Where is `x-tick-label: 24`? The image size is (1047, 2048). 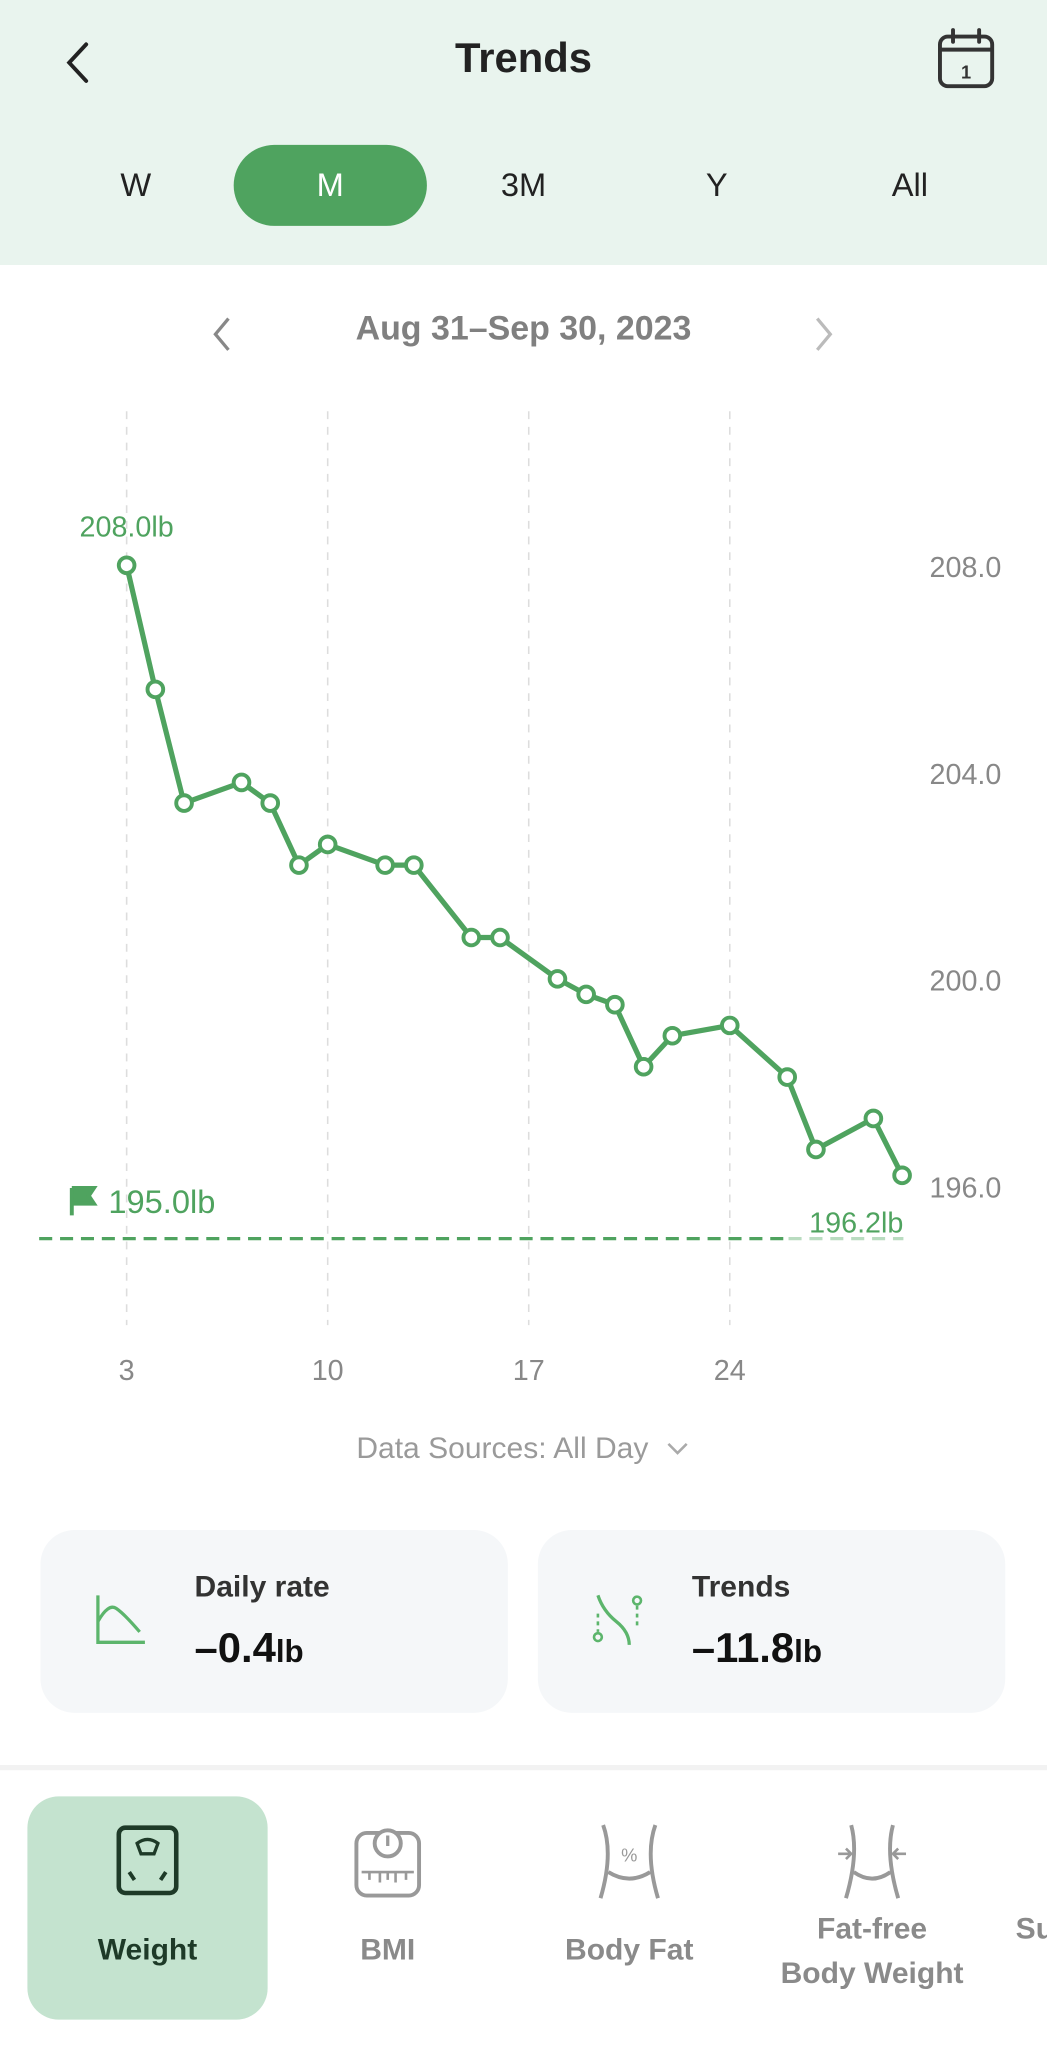 x-tick-label: 24 is located at coordinates (730, 1371).